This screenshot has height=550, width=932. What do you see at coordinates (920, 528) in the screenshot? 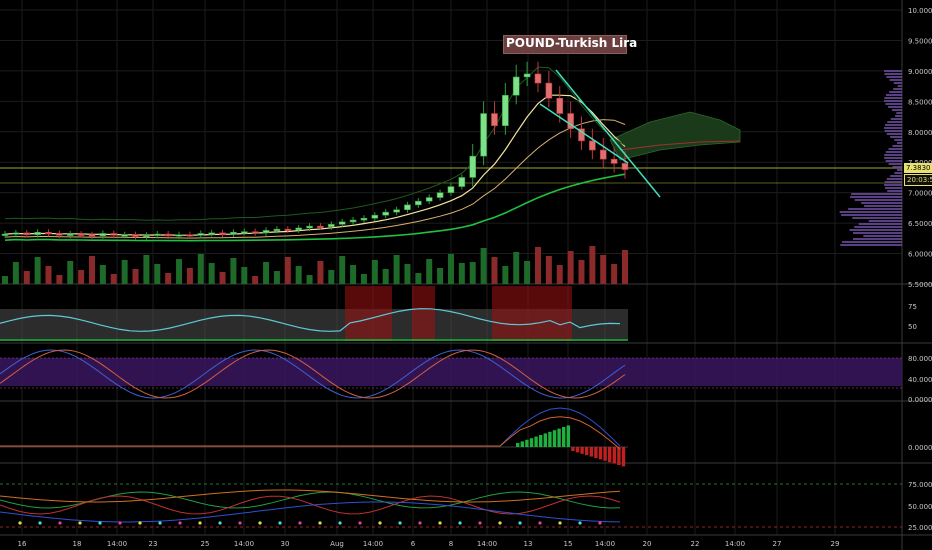
I see `adx-tick: 25.0000` at bounding box center [920, 528].